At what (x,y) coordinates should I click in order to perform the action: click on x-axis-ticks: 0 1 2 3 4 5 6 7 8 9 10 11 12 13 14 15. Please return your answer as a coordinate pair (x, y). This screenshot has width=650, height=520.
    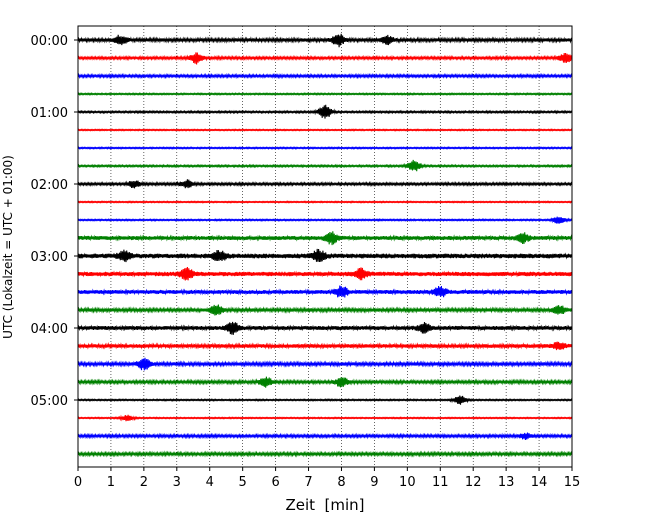
    Looking at the image, I should click on (327, 478).